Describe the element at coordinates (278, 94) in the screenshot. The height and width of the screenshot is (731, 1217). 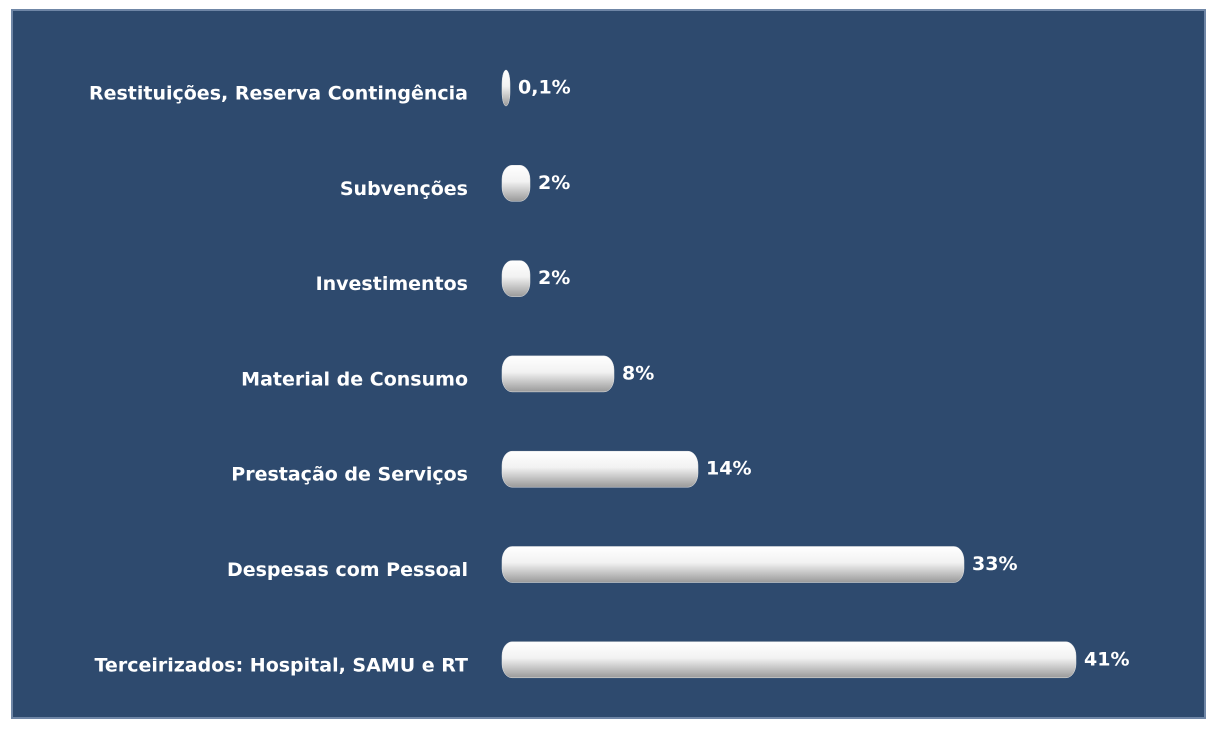
I see `category-label: Restituições, Reserva Contingência` at that location.